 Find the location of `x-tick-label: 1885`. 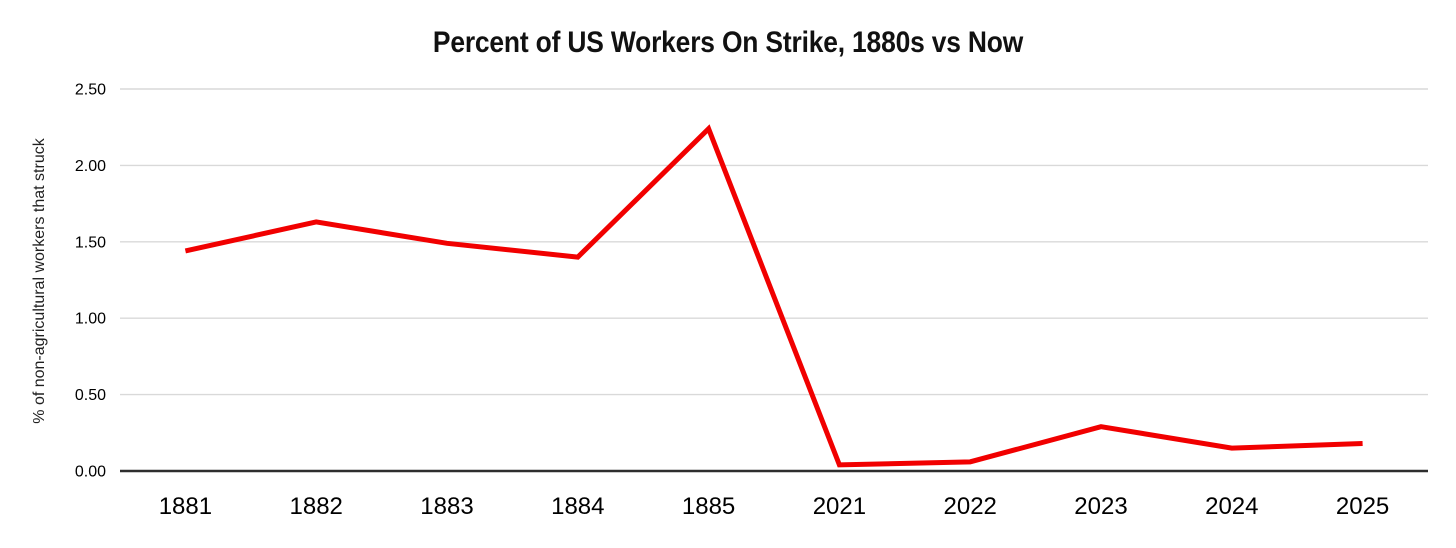

x-tick-label: 1885 is located at coordinates (708, 506).